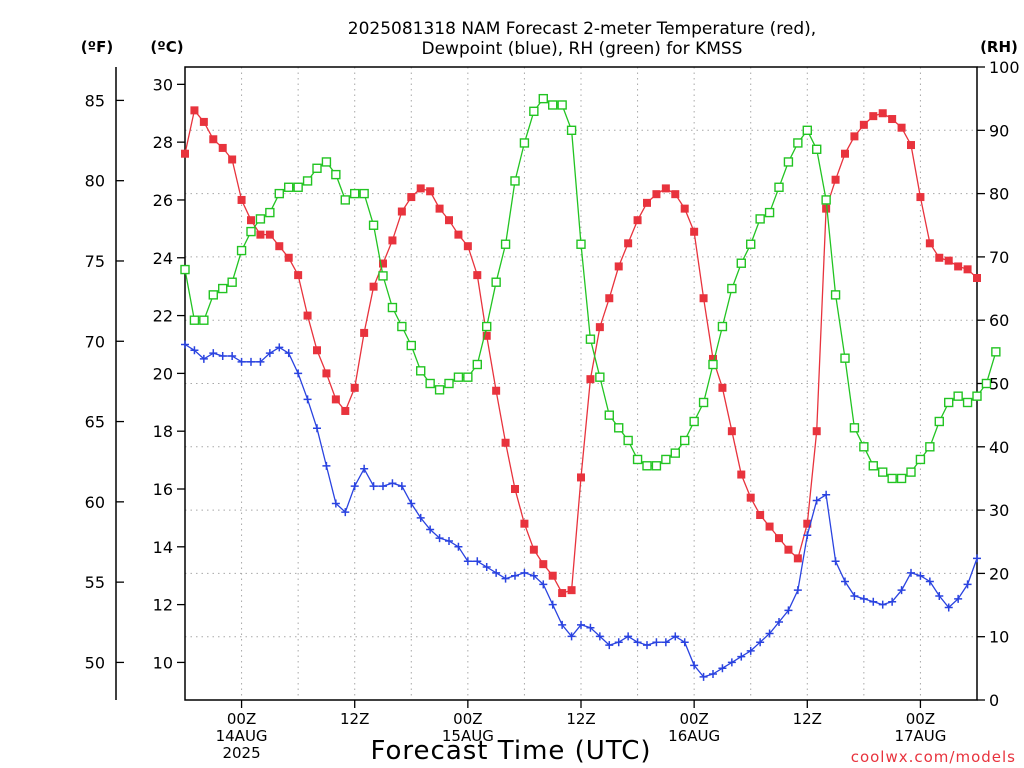 The width and height of the screenshot is (1024, 768). Describe the element at coordinates (163, 547) in the screenshot. I see `celsius-tick-label: 14` at that location.